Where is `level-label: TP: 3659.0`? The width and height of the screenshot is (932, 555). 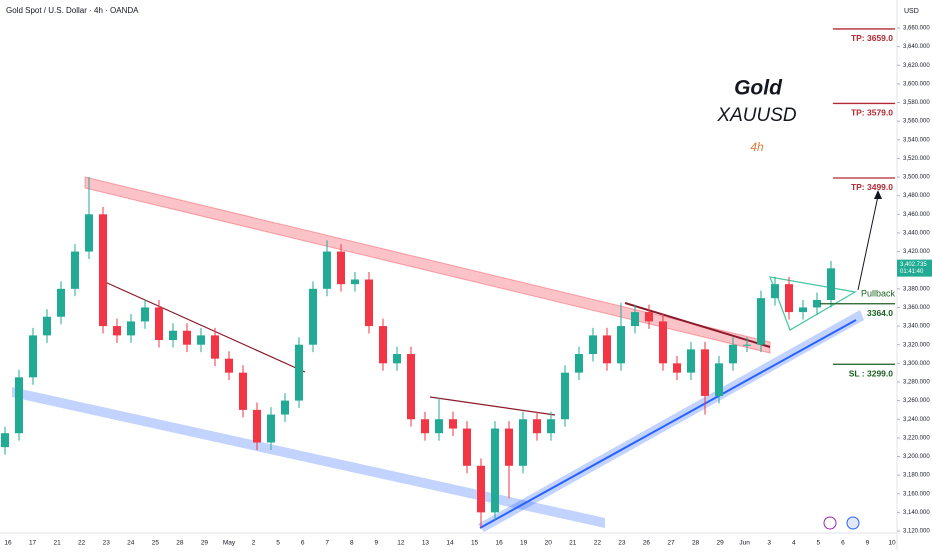
level-label: TP: 3659.0 is located at coordinates (872, 38).